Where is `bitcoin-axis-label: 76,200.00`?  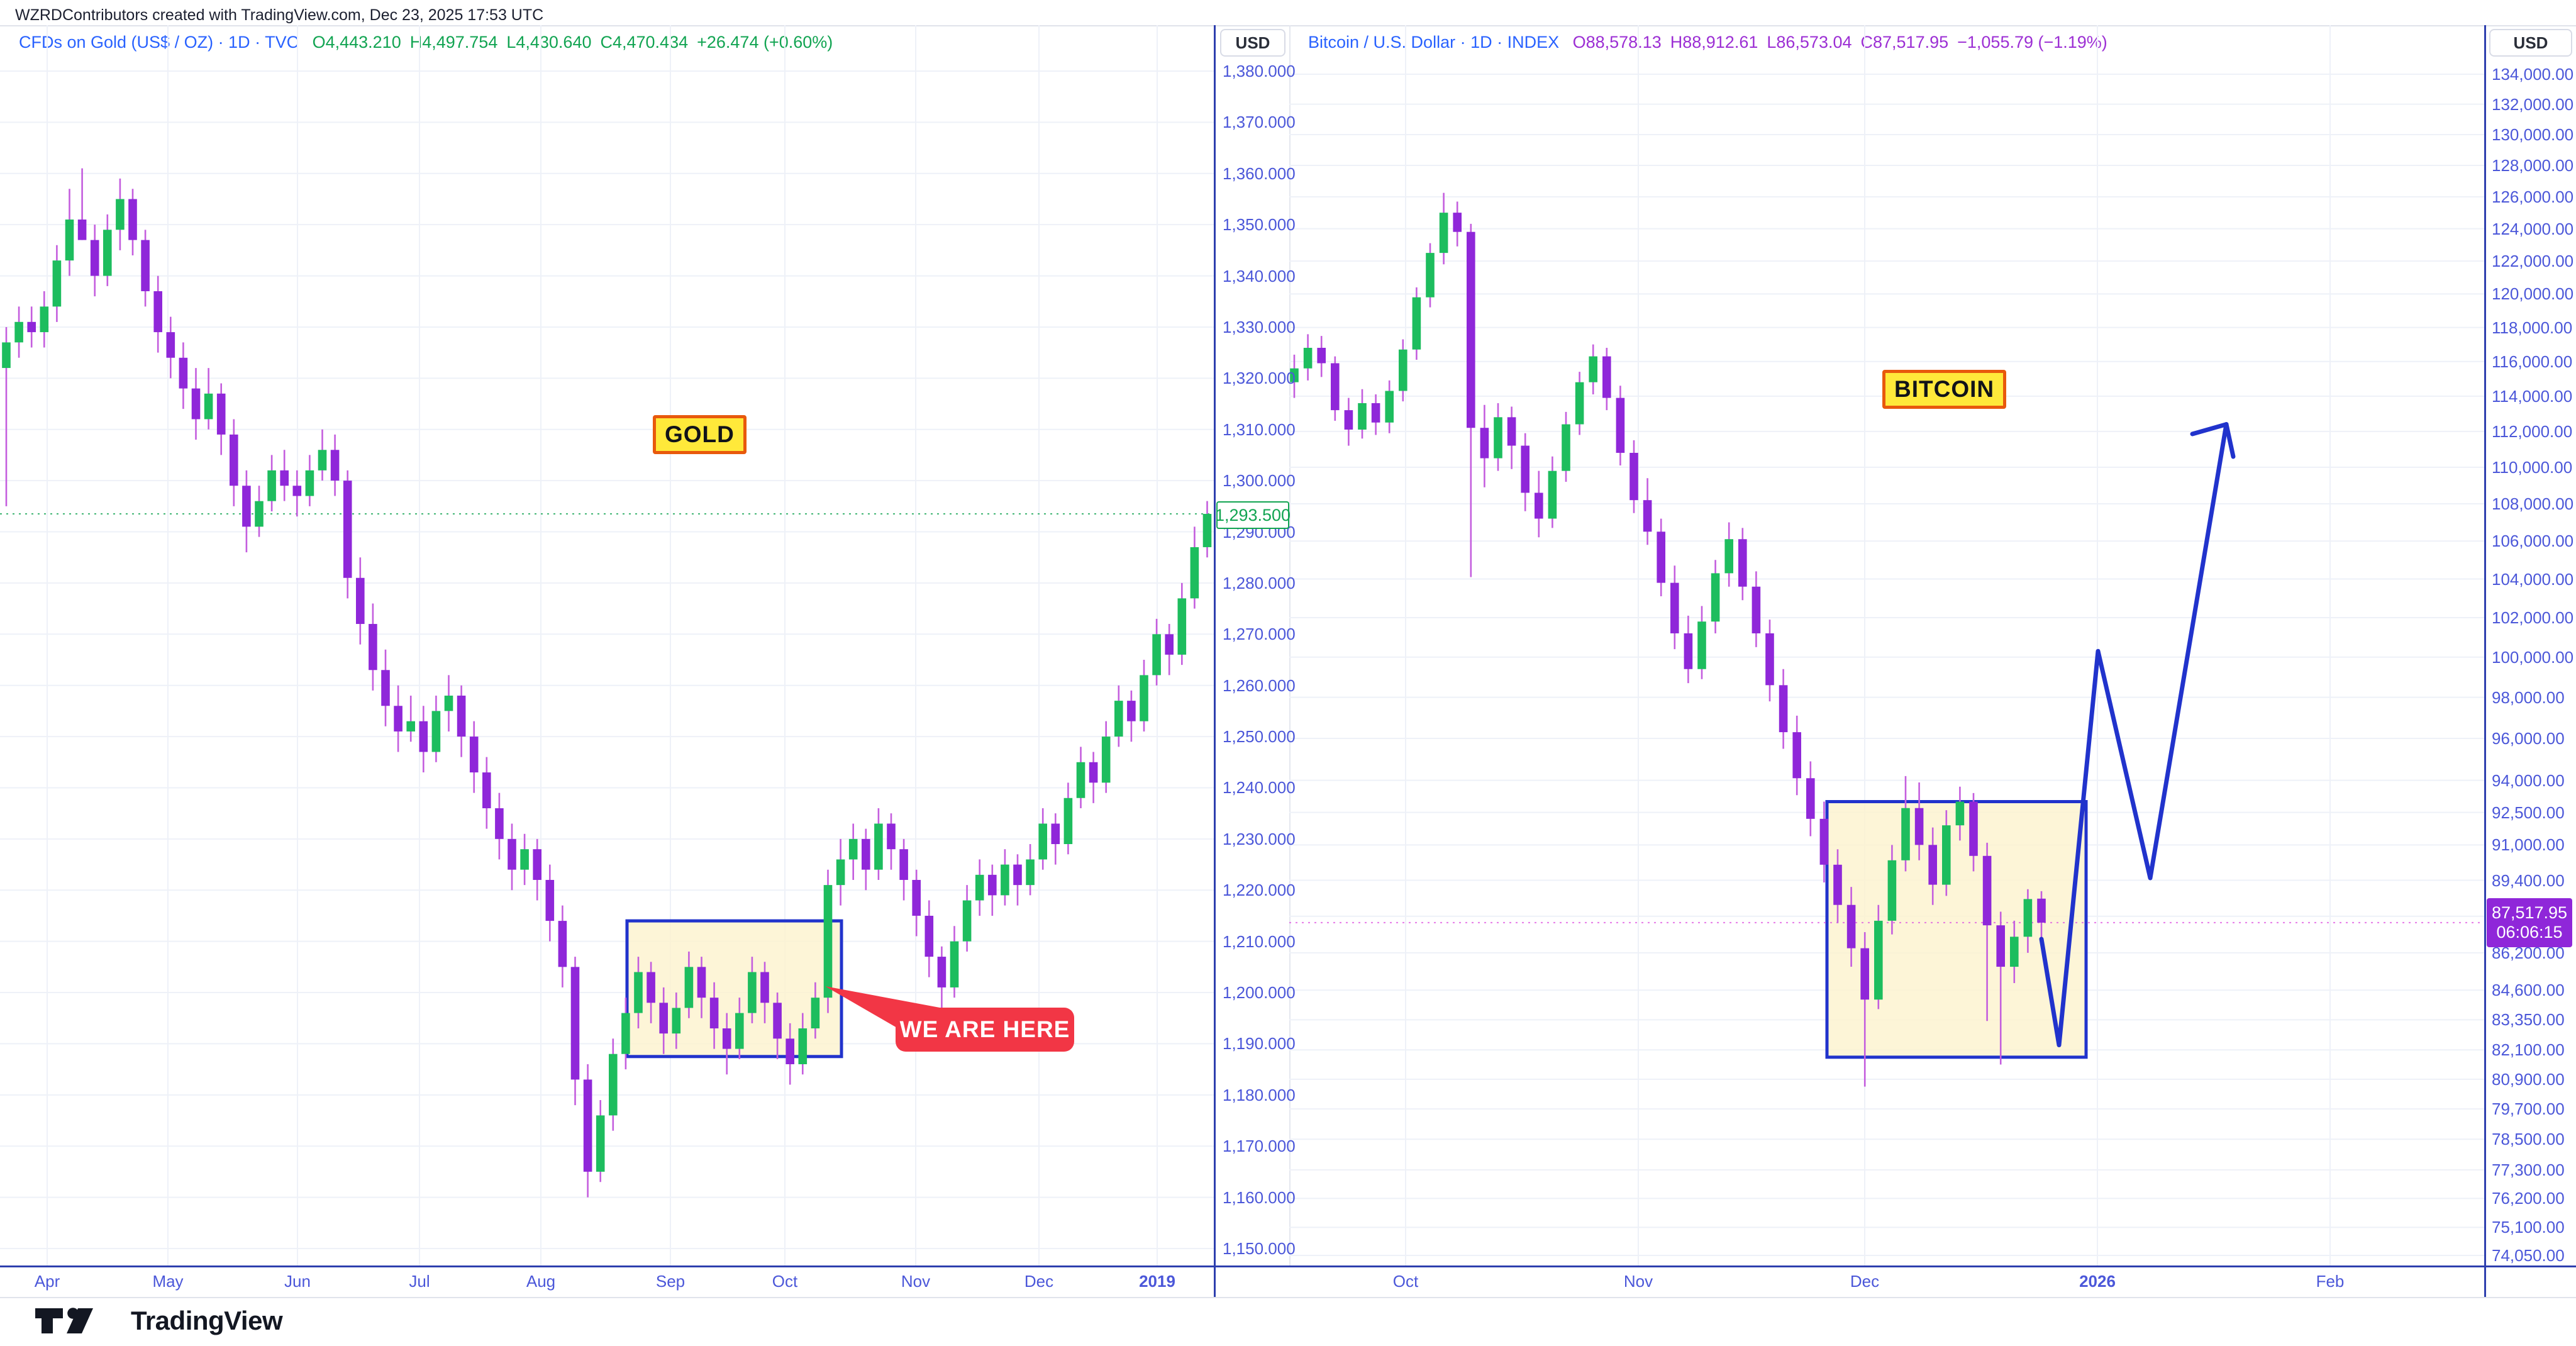
bitcoin-axis-label: 76,200.00 is located at coordinates (2528, 1198).